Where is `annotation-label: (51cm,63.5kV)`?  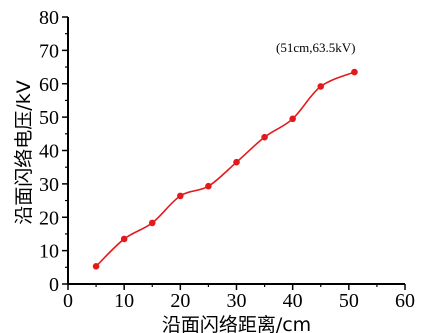
annotation-label: (51cm,63.5kV) is located at coordinates (315, 47).